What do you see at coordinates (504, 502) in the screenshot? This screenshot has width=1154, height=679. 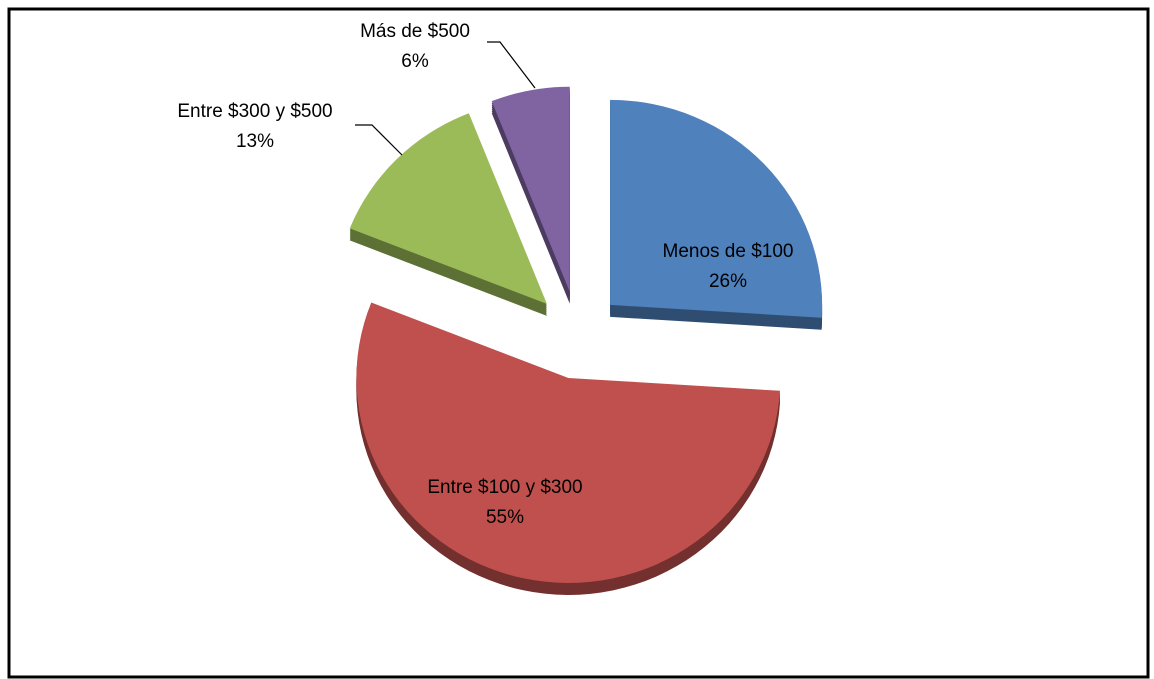 I see `data-label: Entre $100 y $300 55%` at bounding box center [504, 502].